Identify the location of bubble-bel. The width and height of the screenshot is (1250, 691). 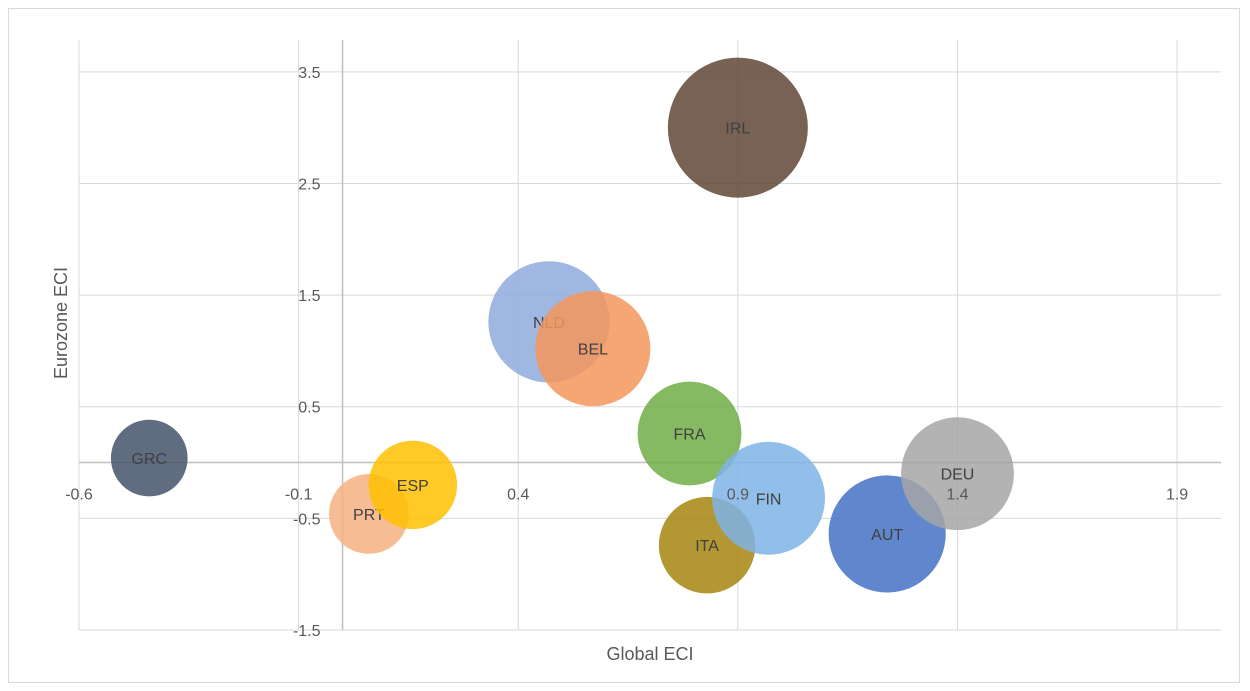
(593, 349).